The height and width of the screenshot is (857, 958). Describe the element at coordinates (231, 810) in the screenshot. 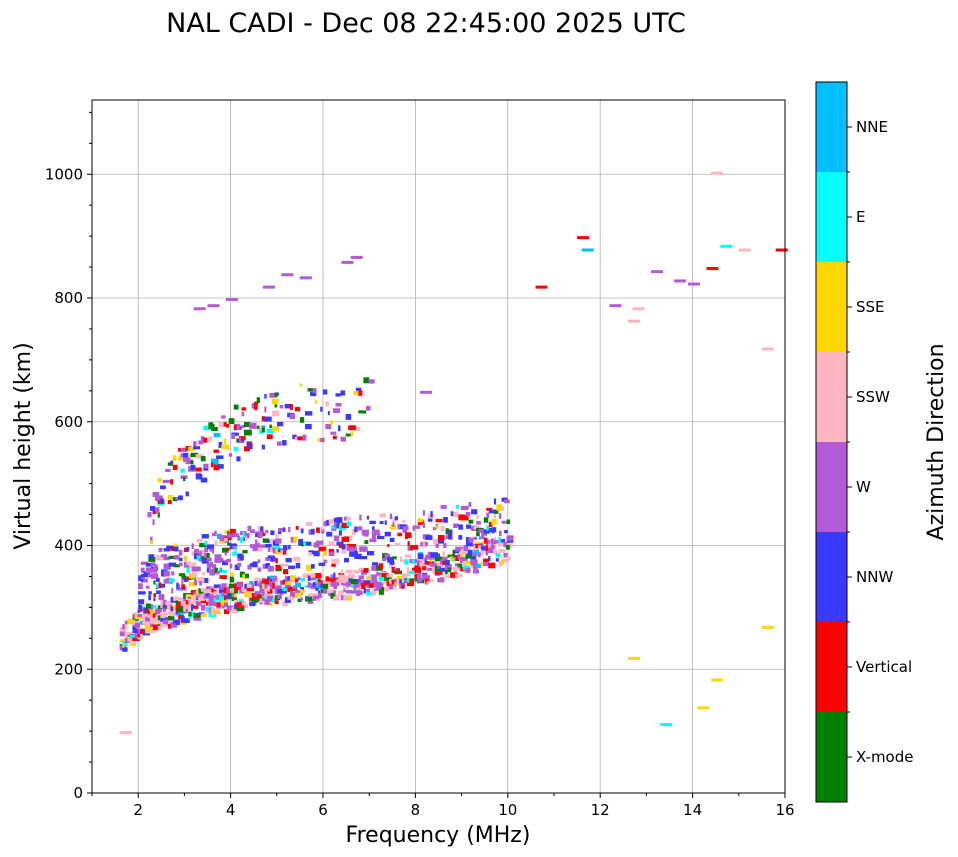

I see `x-tick-label: 4` at that location.